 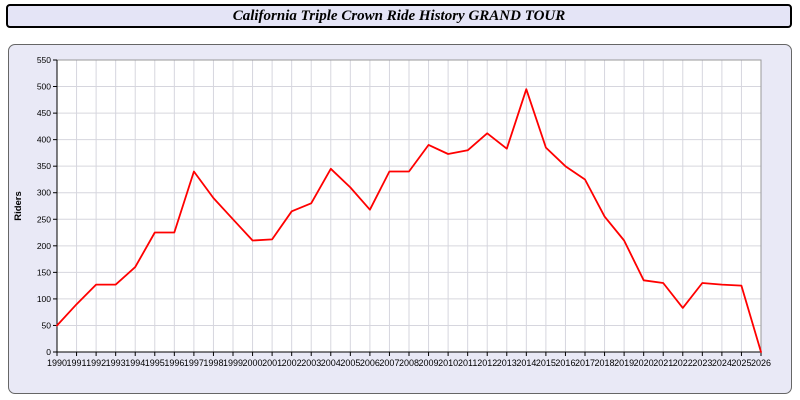 I want to click on x-tick-label: 2021, so click(x=663, y=363).